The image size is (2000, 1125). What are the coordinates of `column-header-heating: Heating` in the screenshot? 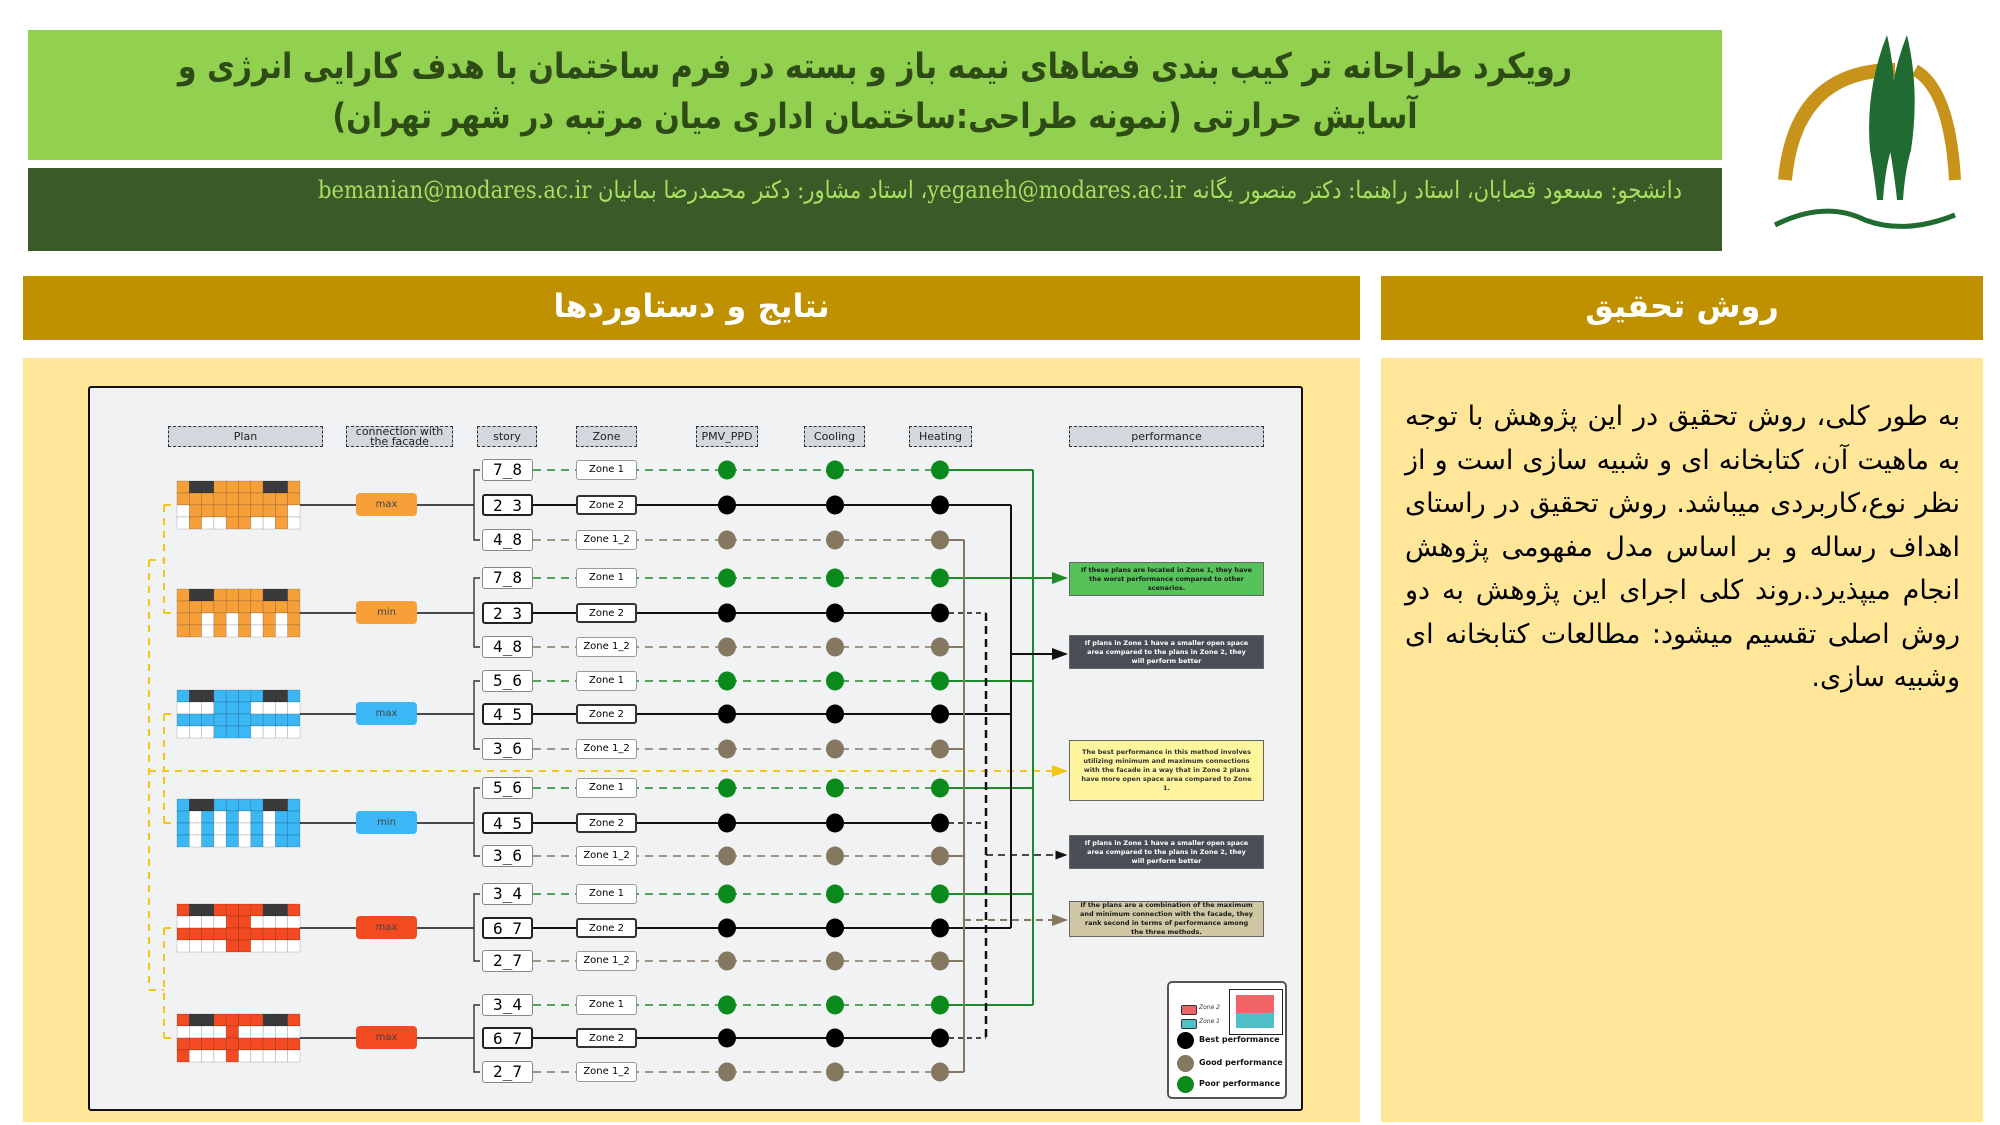 It's located at (940, 436).